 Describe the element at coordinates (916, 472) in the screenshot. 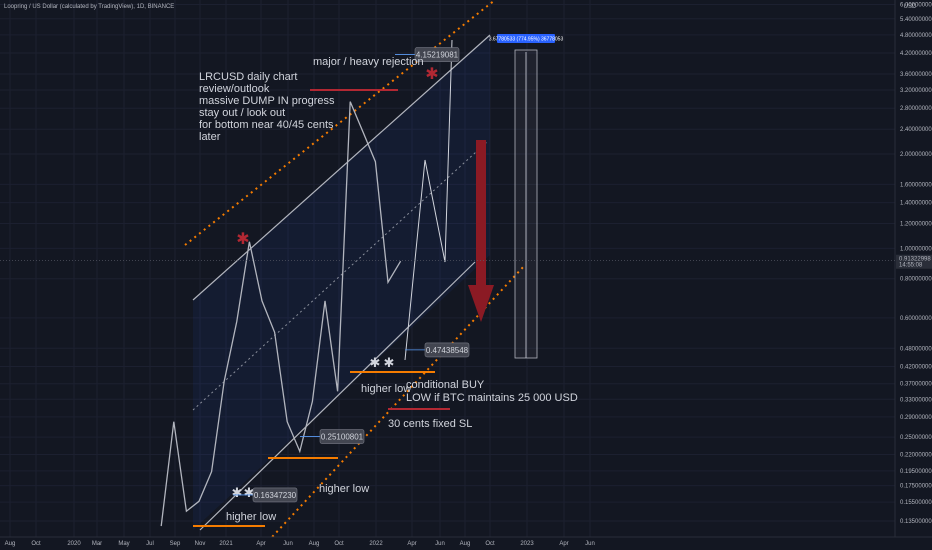

I see `y-tick-label: 0.19500000` at that location.